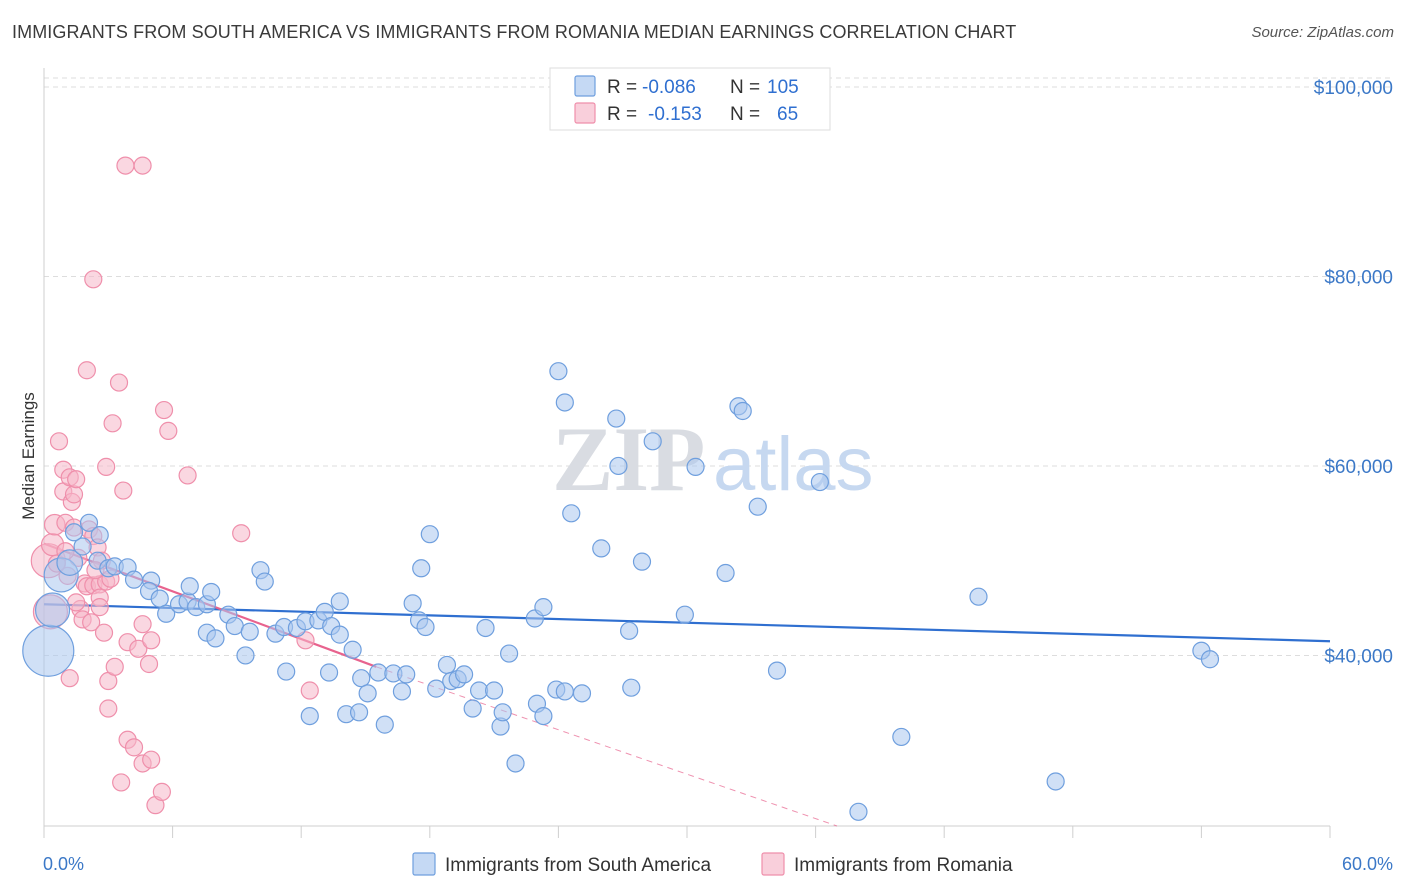 The image size is (1406, 892). I want to click on bottom-legend-label-romania: Immigrants from Romania, so click(903, 865).